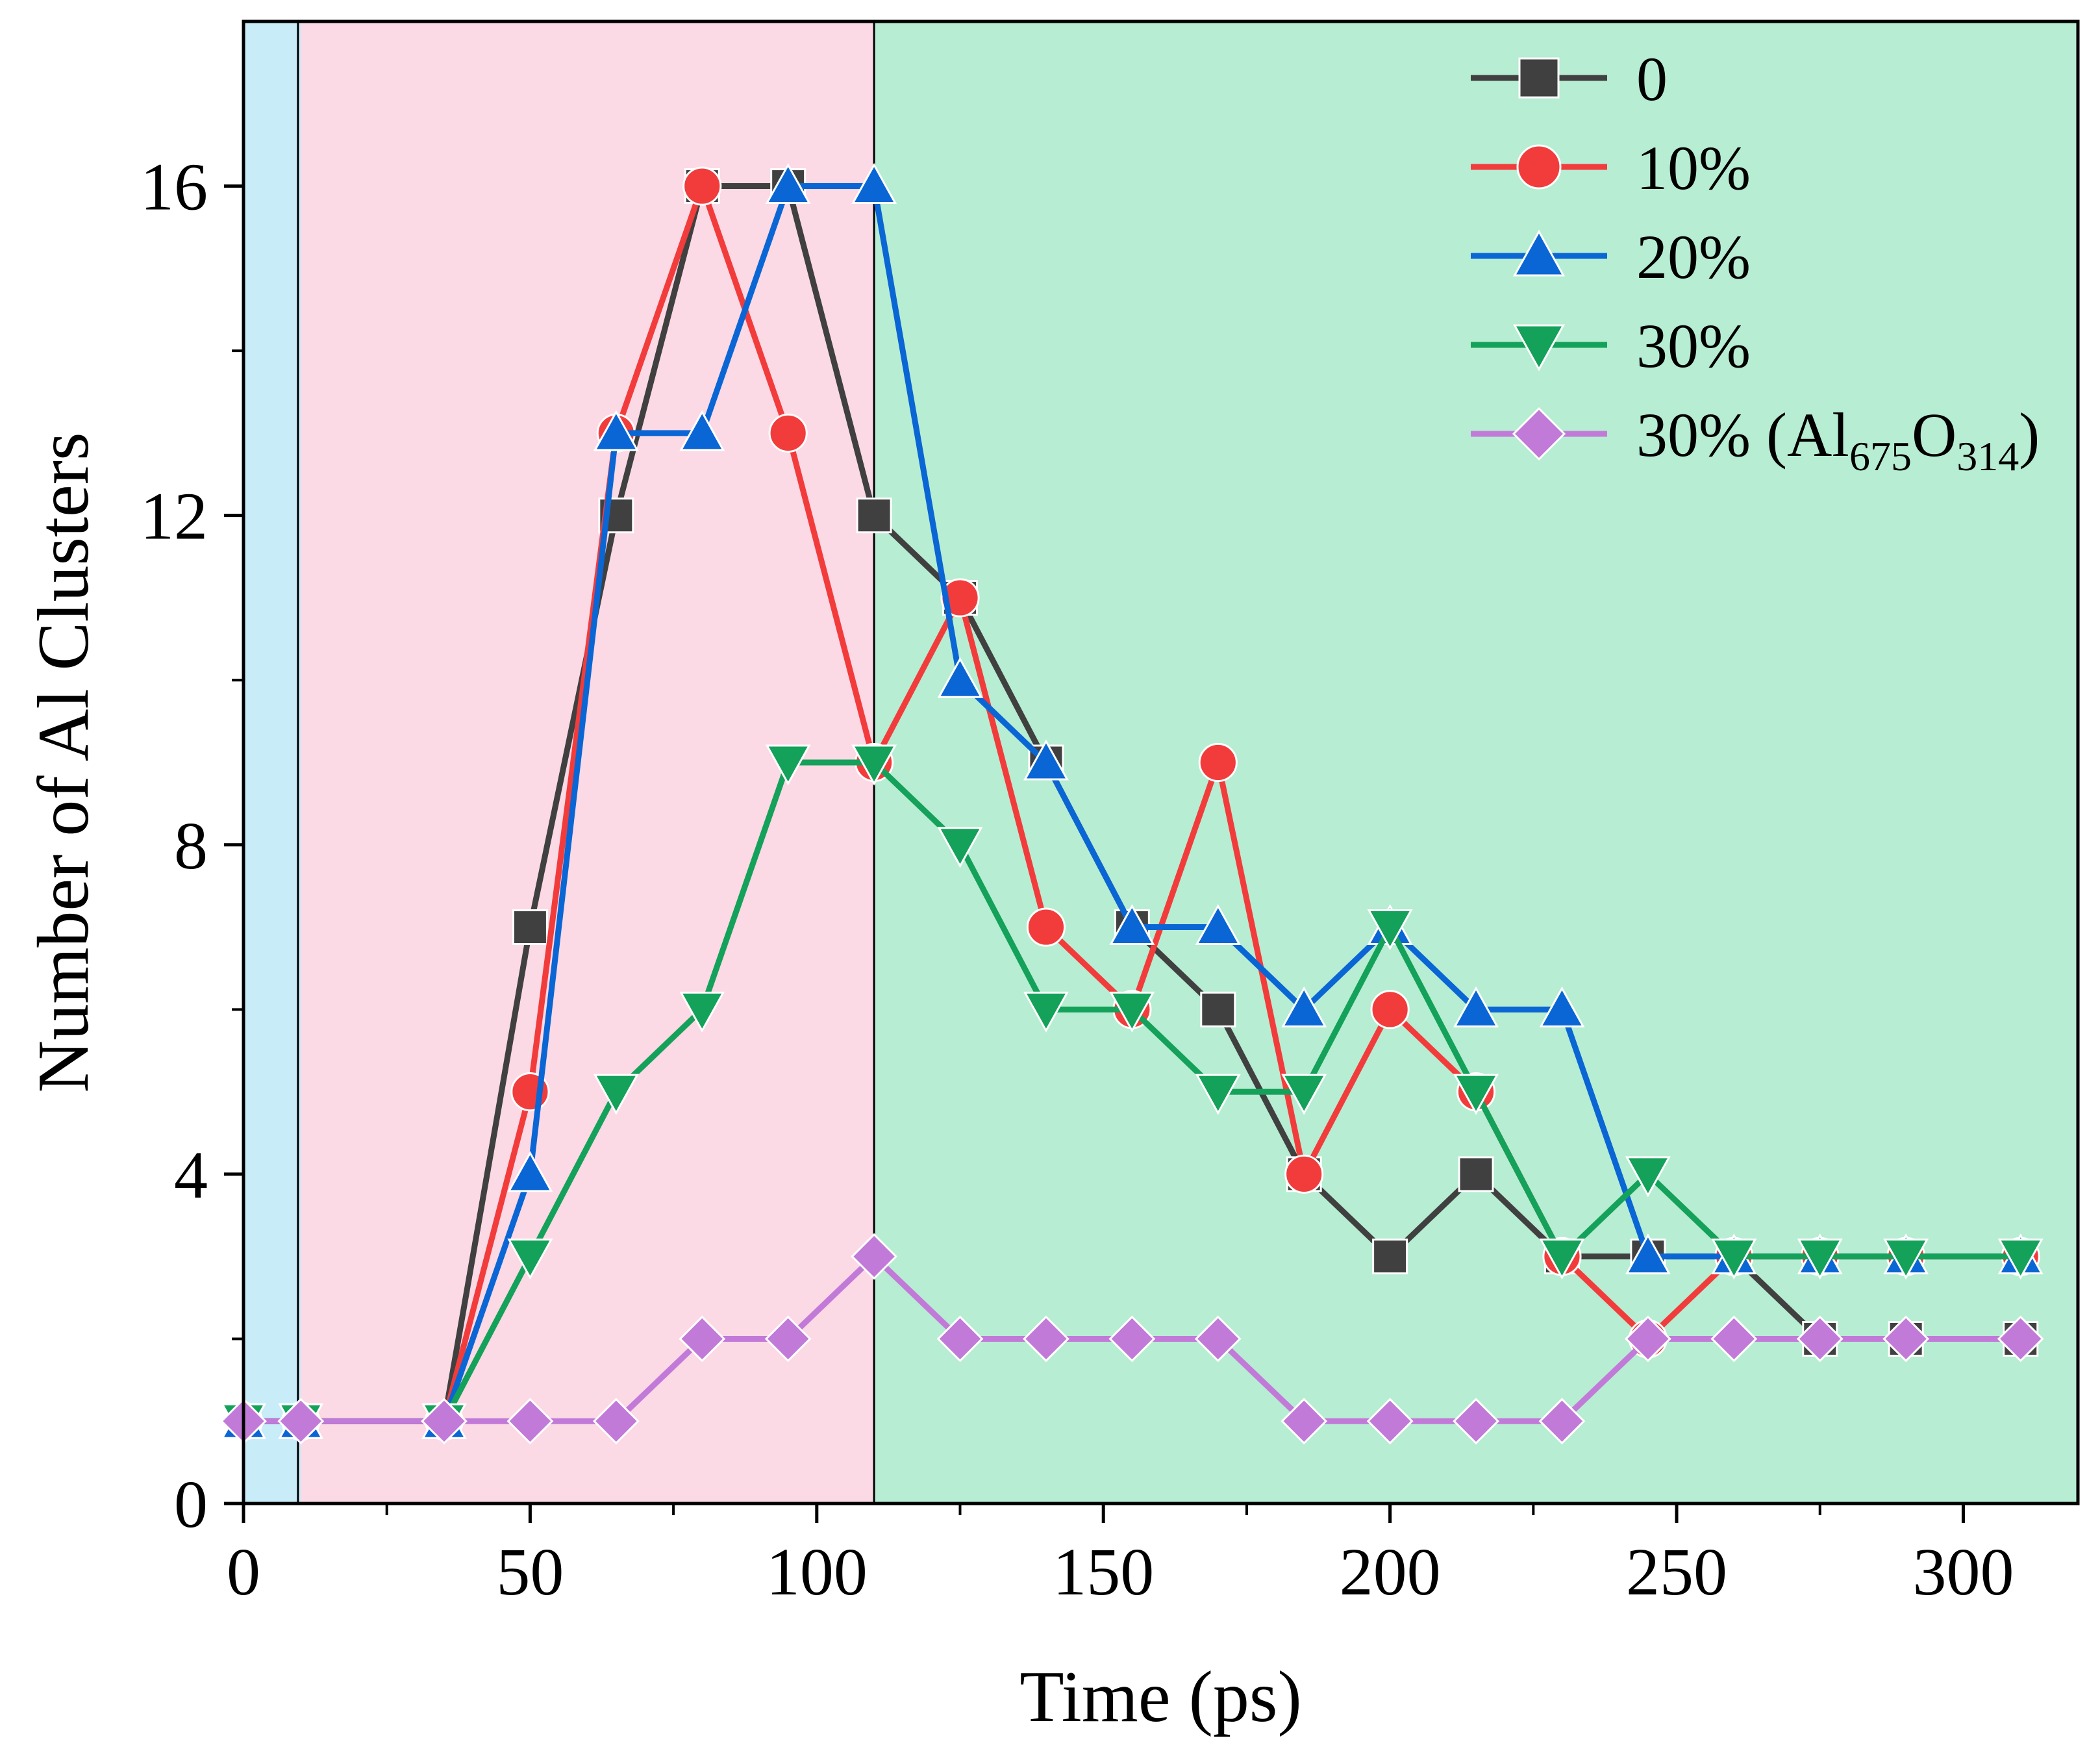 This screenshot has height=1749, width=2100. I want to click on y-tick-label: 8, so click(191, 846).